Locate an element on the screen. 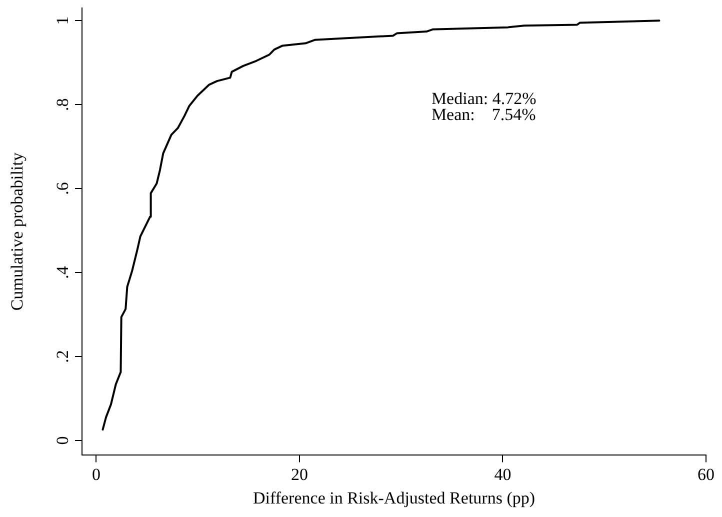  x-tick-label: 40 is located at coordinates (503, 474).